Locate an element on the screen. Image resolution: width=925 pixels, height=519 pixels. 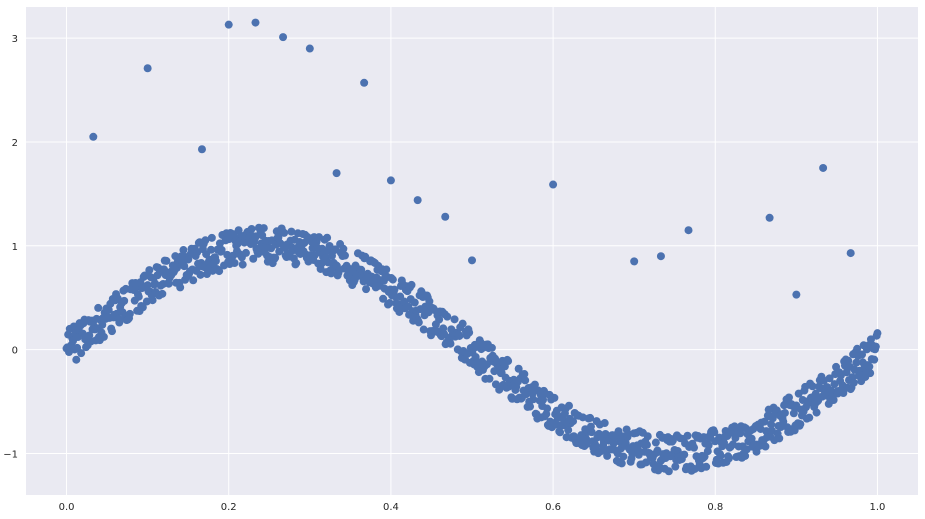
y-tick-label: 0 is located at coordinates (15, 351).